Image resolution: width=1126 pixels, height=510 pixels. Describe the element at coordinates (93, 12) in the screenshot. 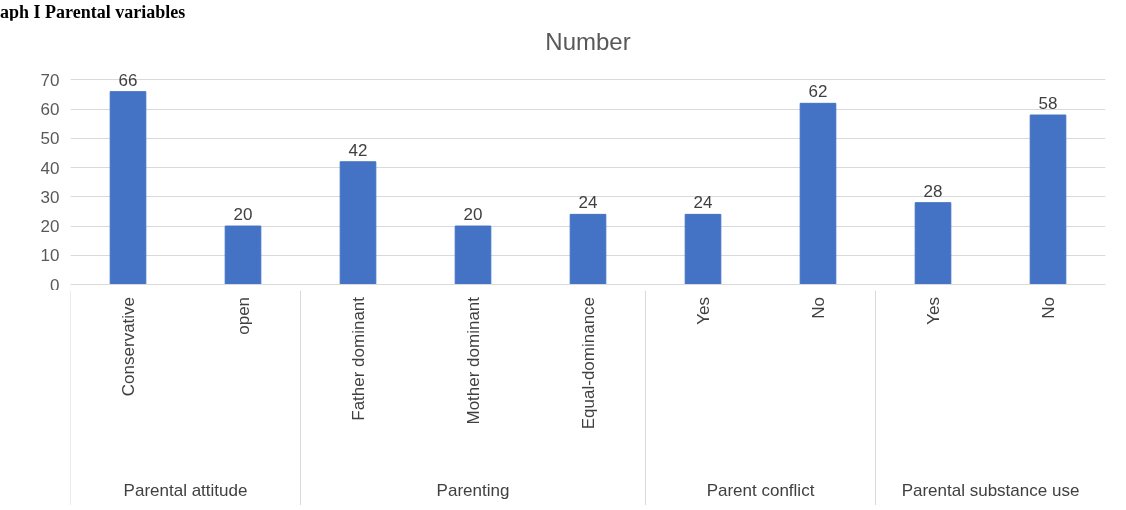

I see `text: aph I Parental variables` at that location.